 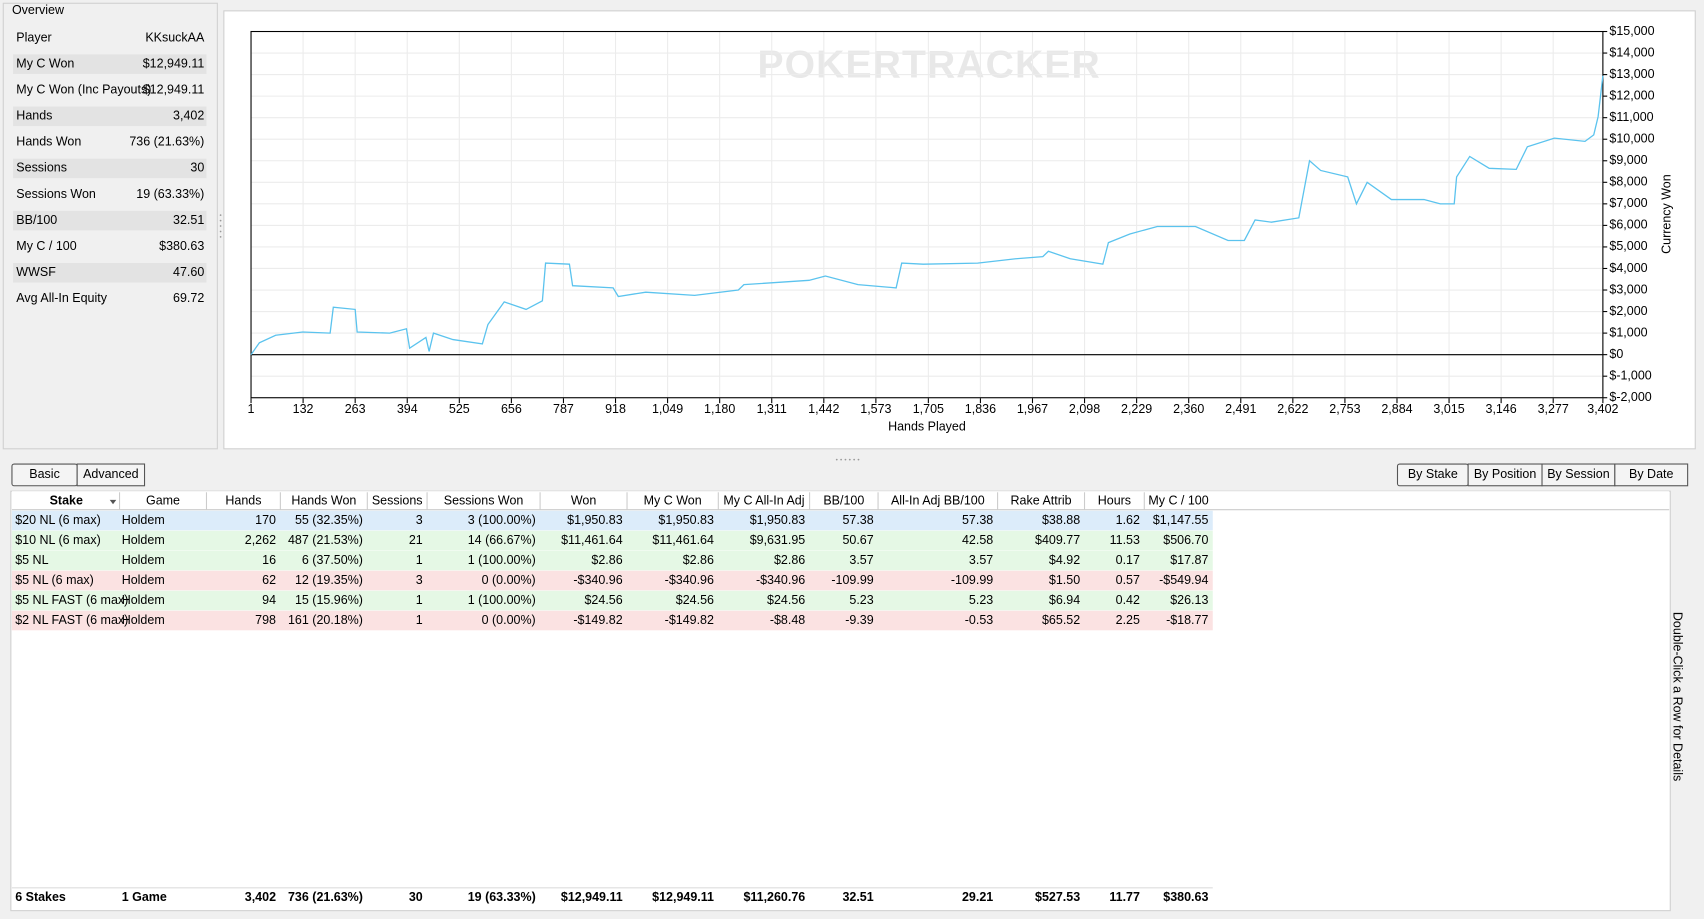 What do you see at coordinates (772, 409) in the screenshot?
I see `x-tick-label: 1,311` at bounding box center [772, 409].